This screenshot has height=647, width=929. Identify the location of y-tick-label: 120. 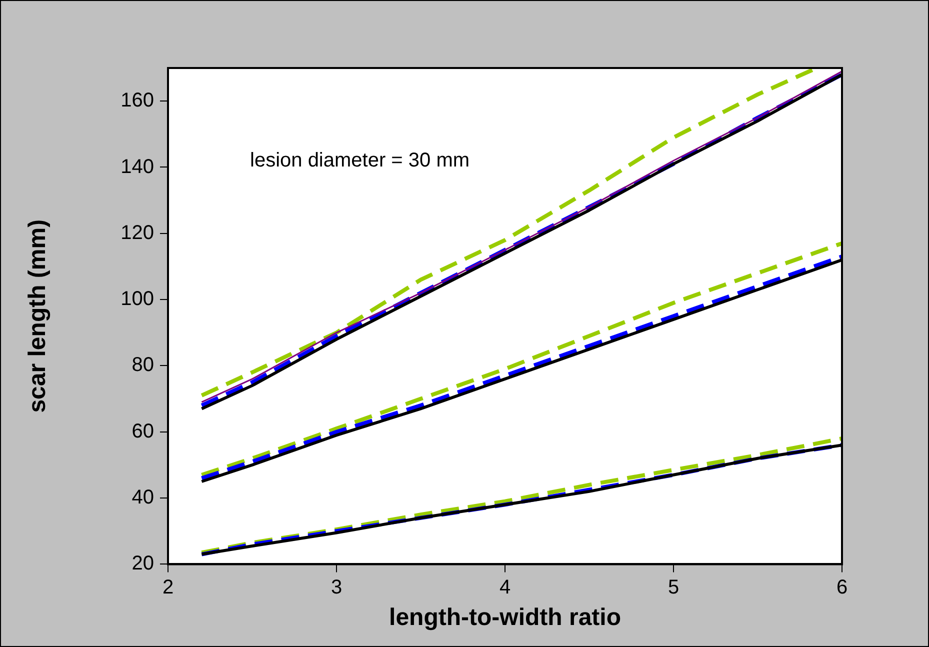
(137, 233).